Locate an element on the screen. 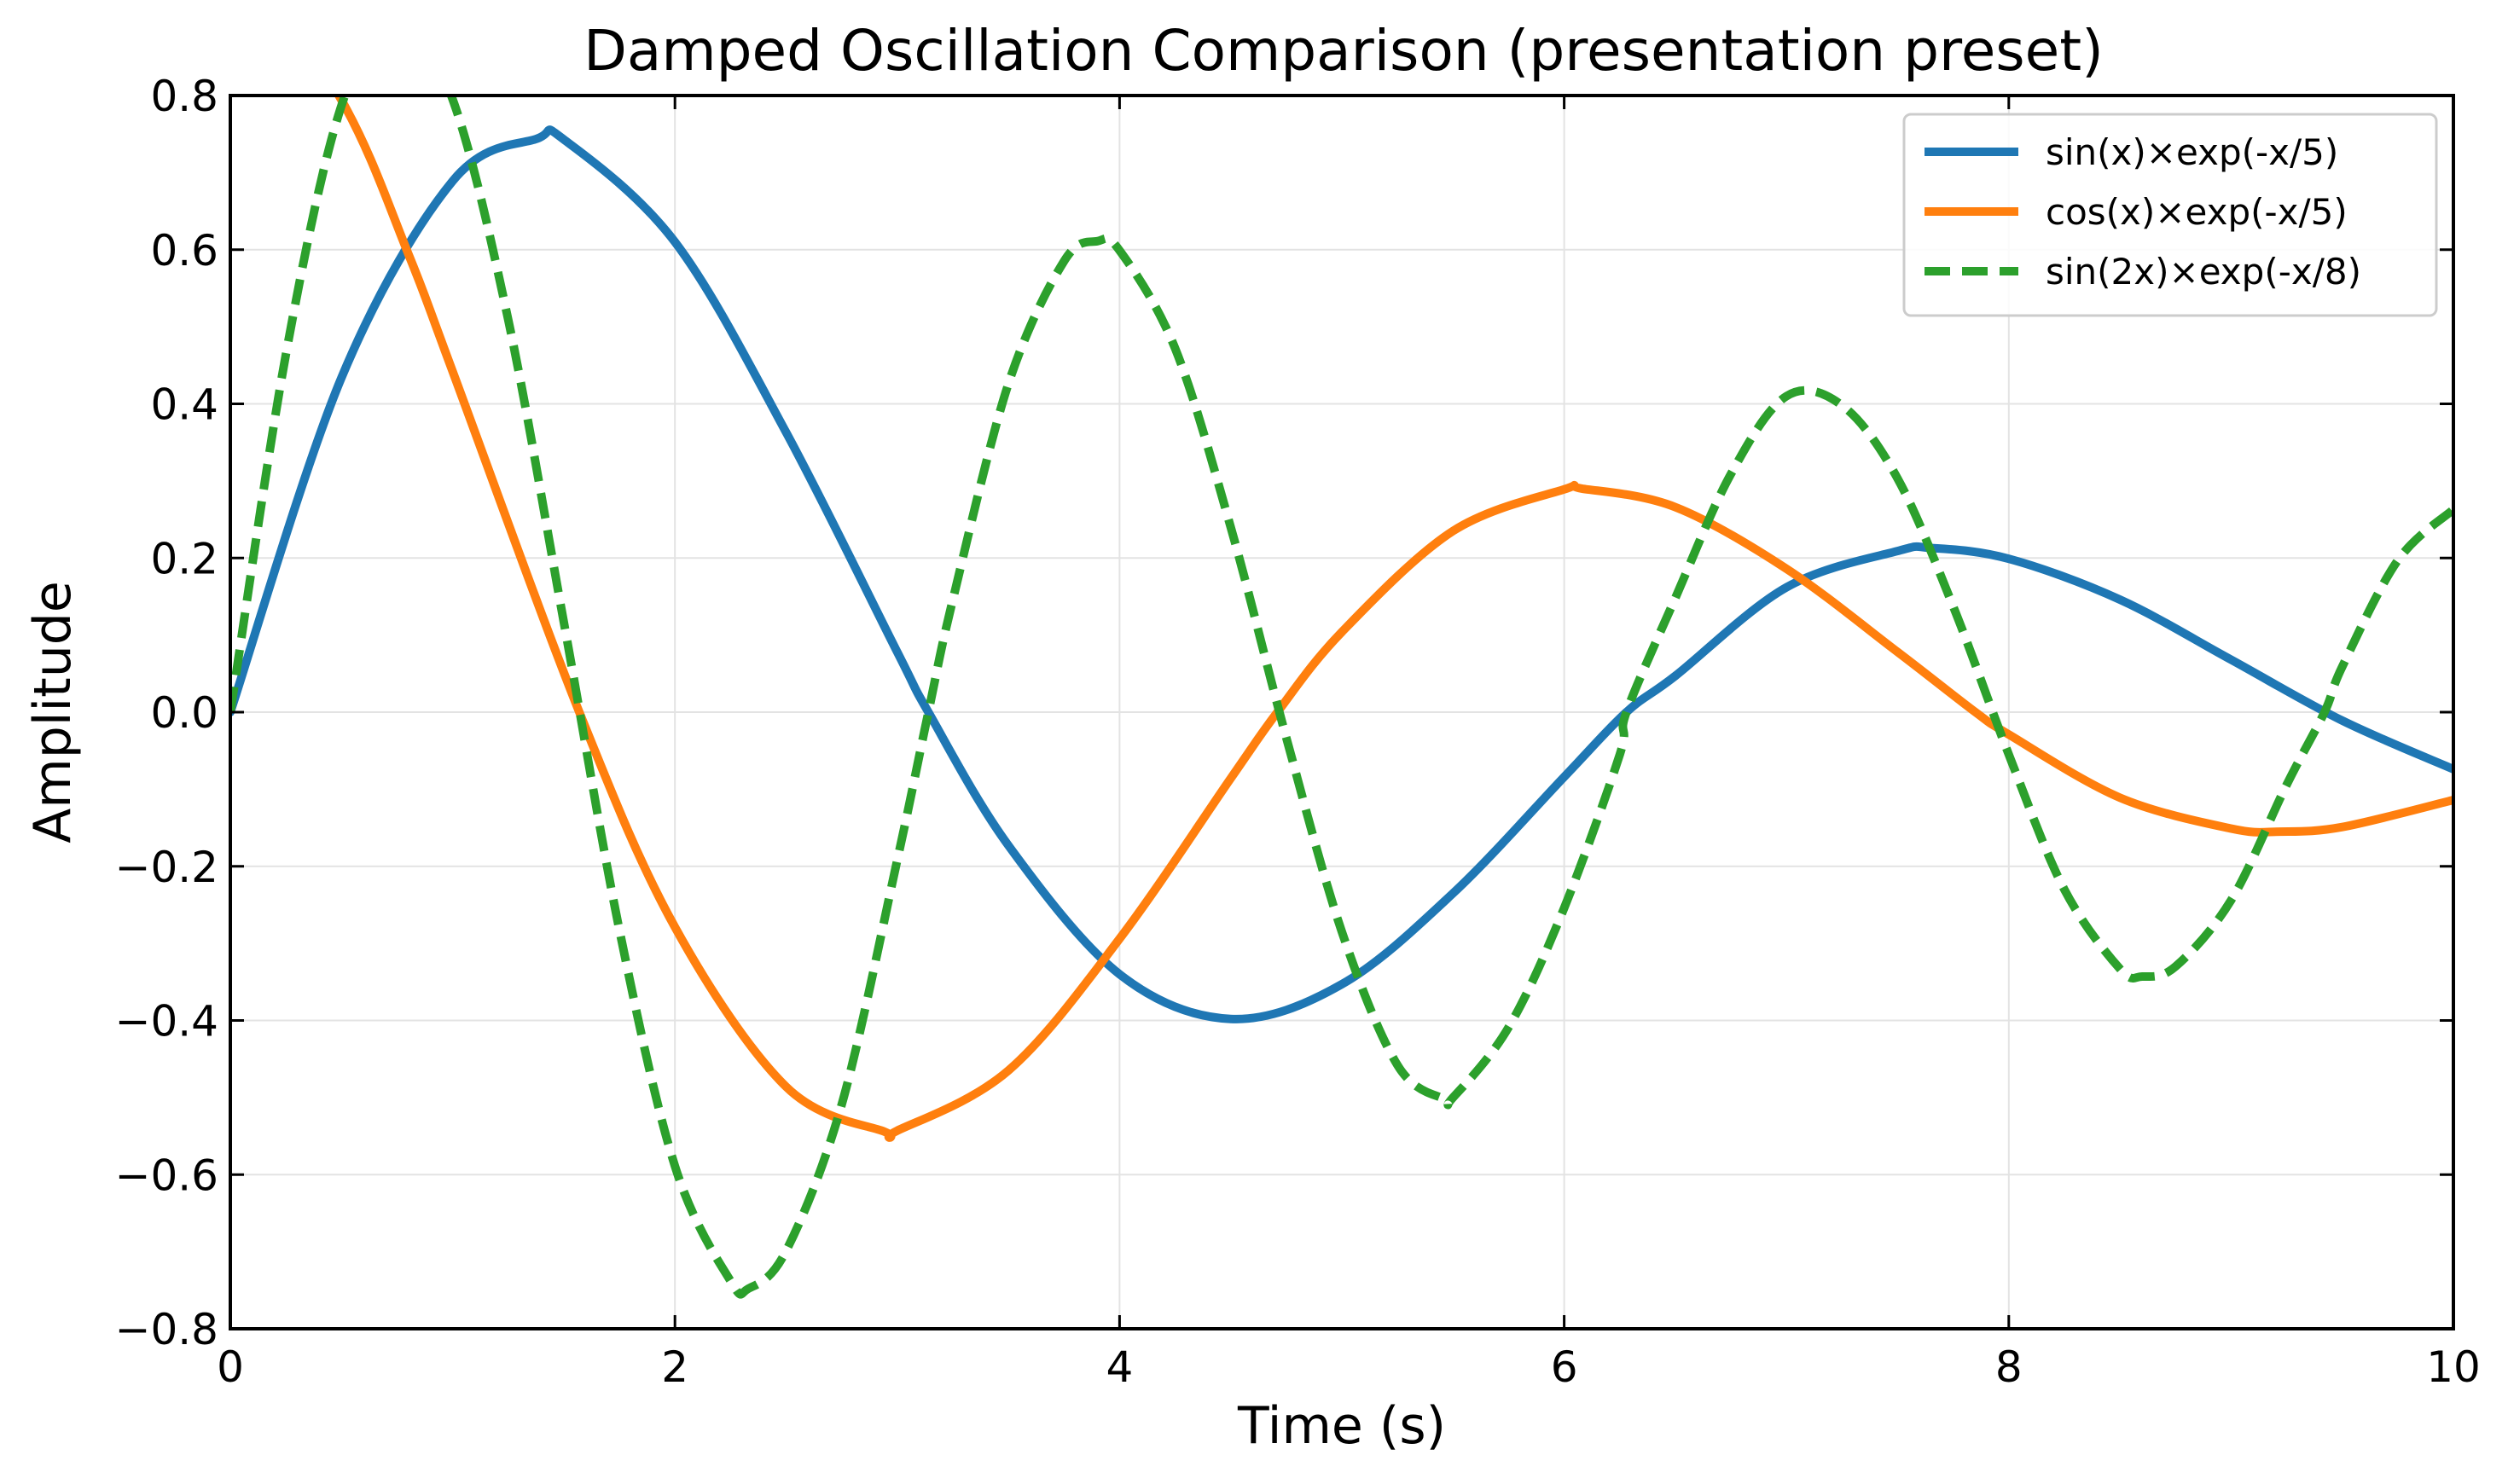 Image resolution: width=2508 pixels, height=1484 pixels. y-tick-label: −0.4 is located at coordinates (166, 1021).